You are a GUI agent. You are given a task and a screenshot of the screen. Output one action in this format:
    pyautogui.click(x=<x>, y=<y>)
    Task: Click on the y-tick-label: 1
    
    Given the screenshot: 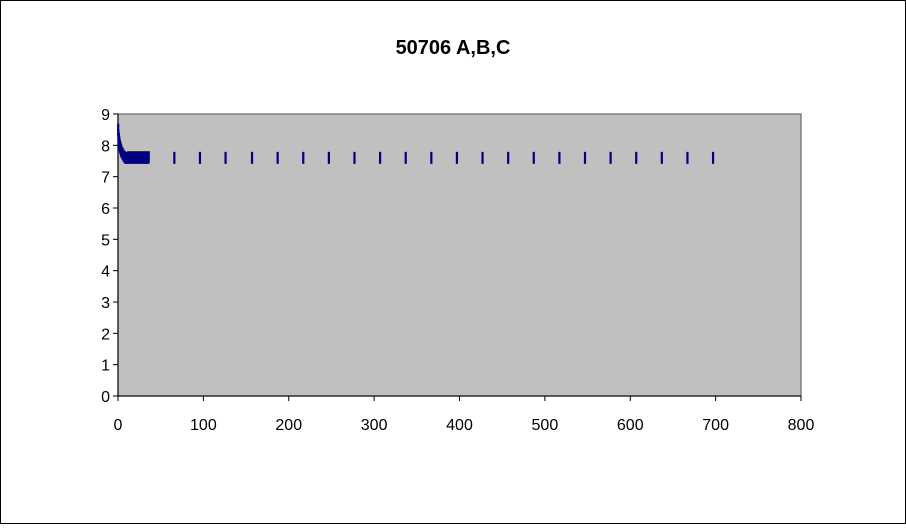 What is the action you would take?
    pyautogui.click(x=105, y=366)
    